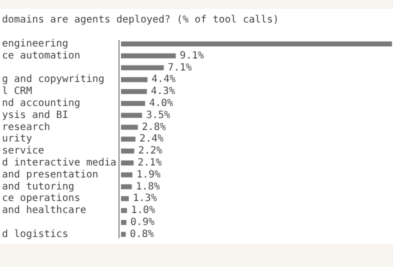 This screenshot has width=393, height=267. I want to click on data-label: 9.1%, so click(192, 56).